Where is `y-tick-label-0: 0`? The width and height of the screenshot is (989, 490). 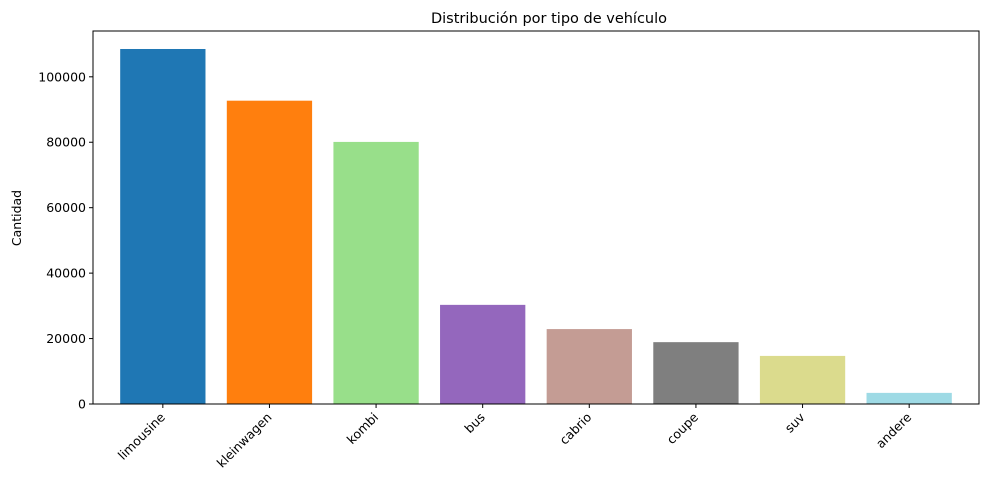 y-tick-label-0: 0 is located at coordinates (82, 404).